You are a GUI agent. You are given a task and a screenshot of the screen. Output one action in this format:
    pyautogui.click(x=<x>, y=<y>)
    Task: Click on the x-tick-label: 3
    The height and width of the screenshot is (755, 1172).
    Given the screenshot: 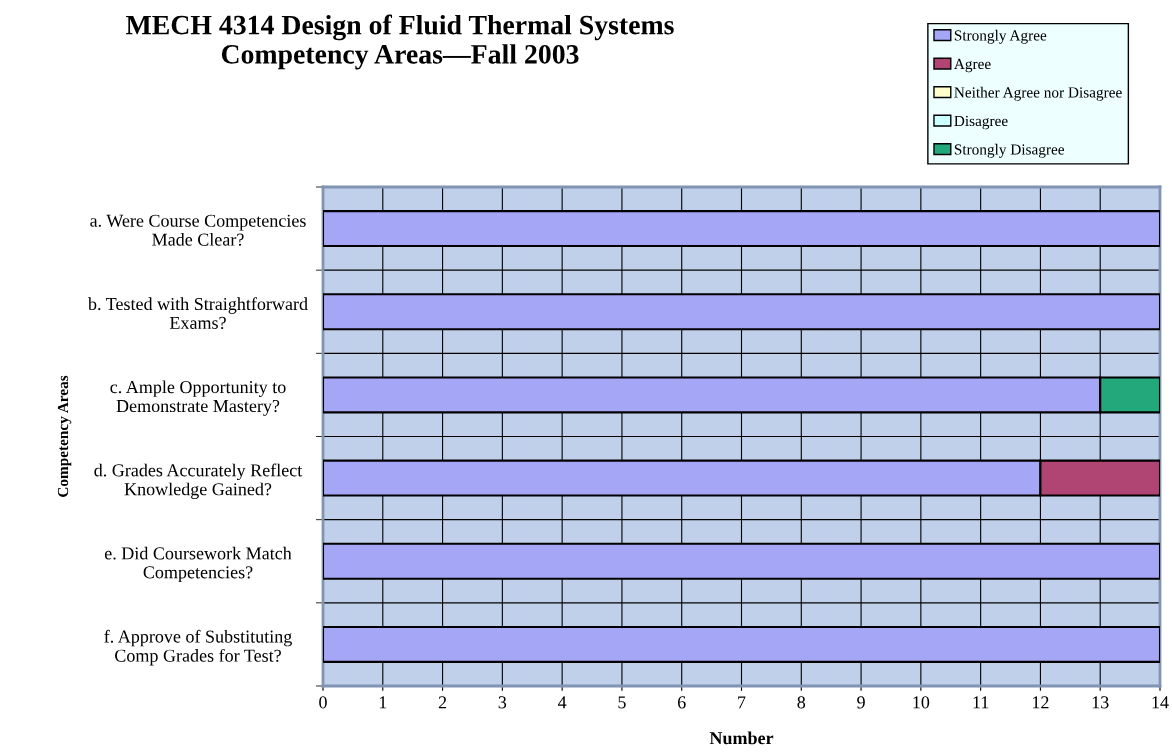 What is the action you would take?
    pyautogui.click(x=502, y=702)
    